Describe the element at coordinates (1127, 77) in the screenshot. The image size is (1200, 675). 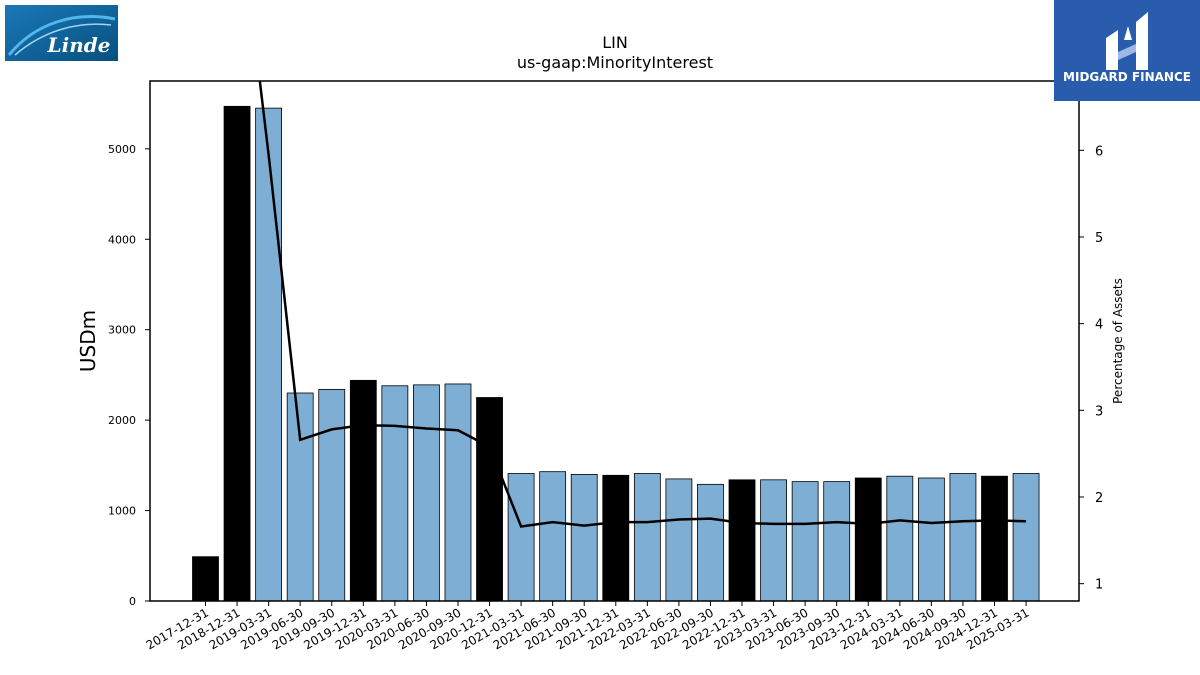
I see `svg-text: MIDGARD FINANCE` at that location.